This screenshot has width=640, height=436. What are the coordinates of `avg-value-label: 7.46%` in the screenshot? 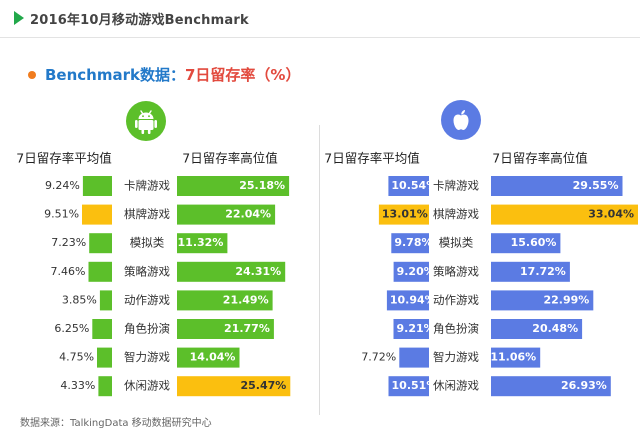 It's located at (68, 271).